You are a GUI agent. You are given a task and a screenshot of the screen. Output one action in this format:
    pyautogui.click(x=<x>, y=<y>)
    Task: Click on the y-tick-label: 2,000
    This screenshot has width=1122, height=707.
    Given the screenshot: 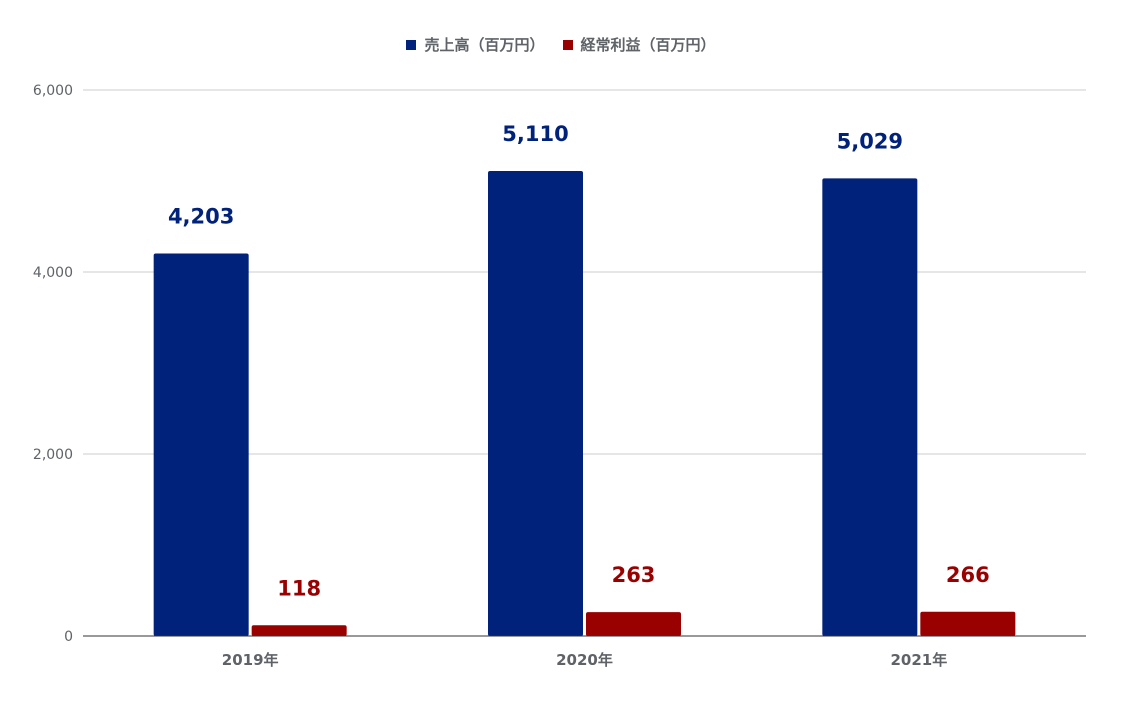 What is the action you would take?
    pyautogui.click(x=53, y=455)
    